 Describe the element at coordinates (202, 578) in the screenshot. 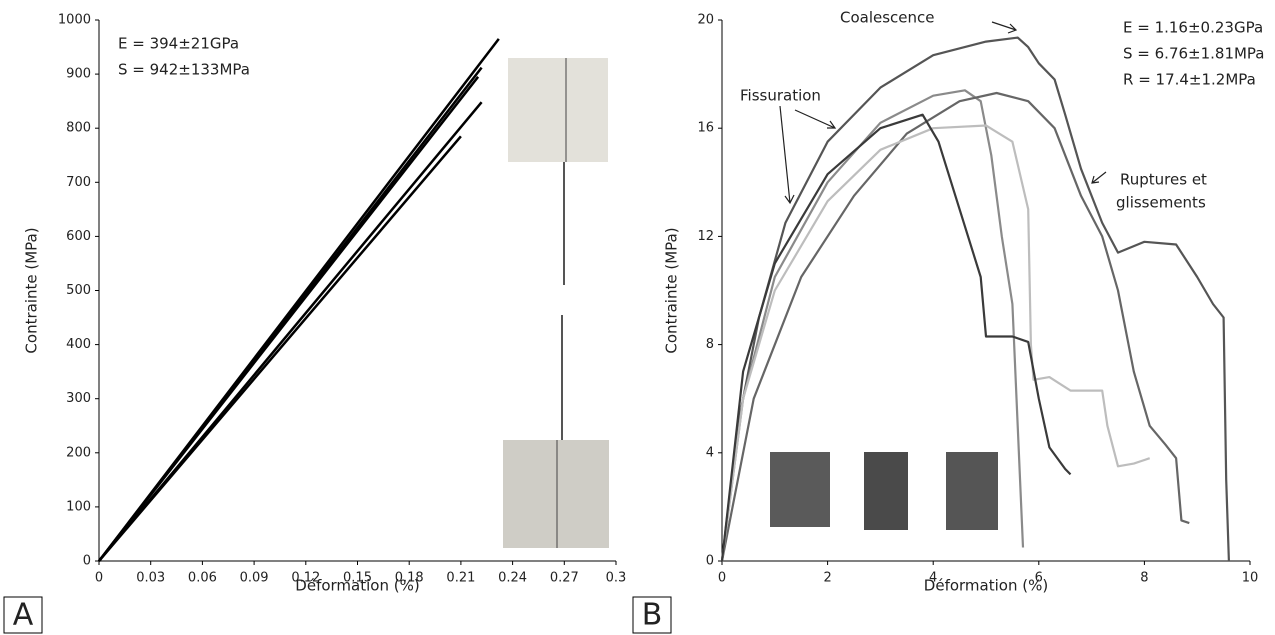

I see `x-tick-label: 0.06` at that location.